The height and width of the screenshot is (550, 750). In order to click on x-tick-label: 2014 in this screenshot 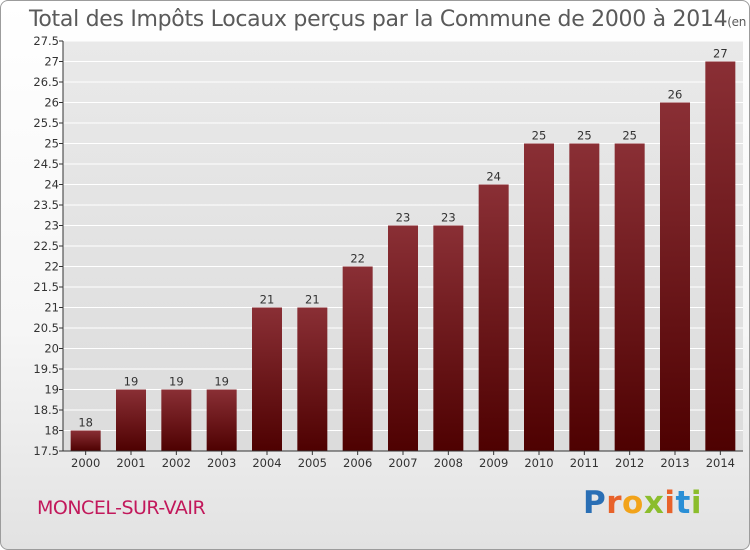, I will do `click(720, 463)`.